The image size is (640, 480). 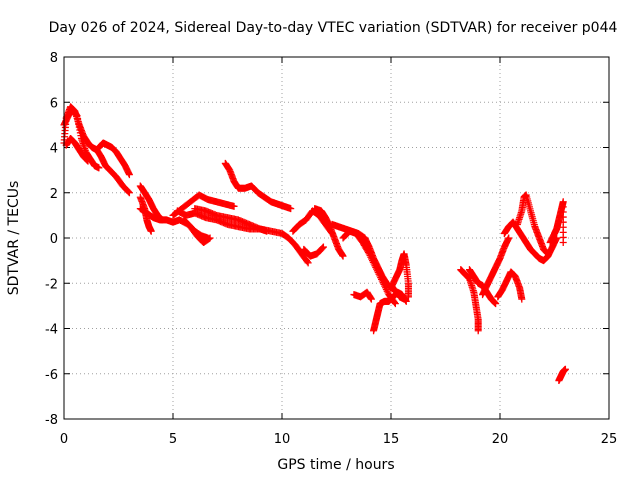 I want to click on y-axis-label: SDTVAR / TECUs, so click(x=14, y=238).